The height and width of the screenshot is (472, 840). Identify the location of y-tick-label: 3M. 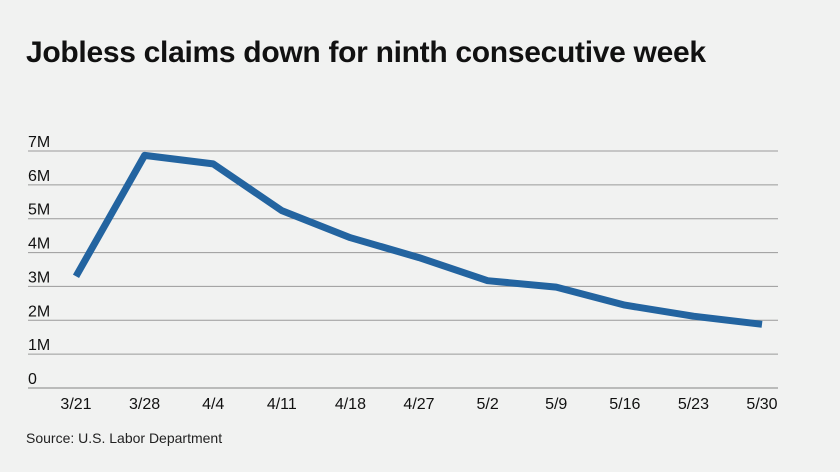
(39, 277).